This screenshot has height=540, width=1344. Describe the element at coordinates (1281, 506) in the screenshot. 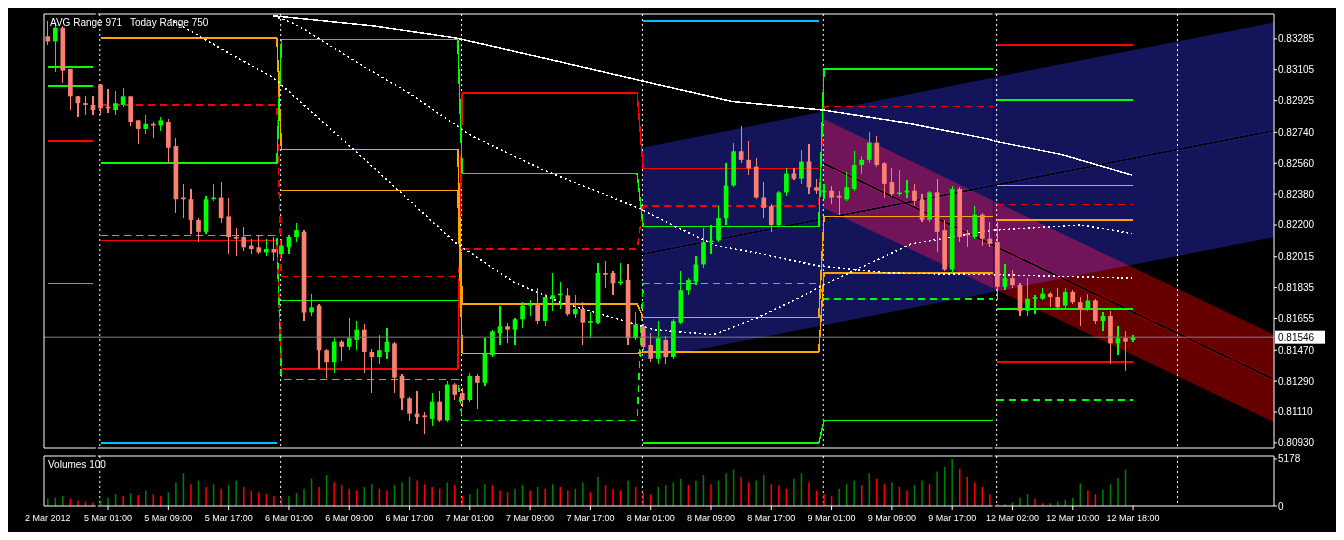

I see `y-tick-label: 0` at that location.